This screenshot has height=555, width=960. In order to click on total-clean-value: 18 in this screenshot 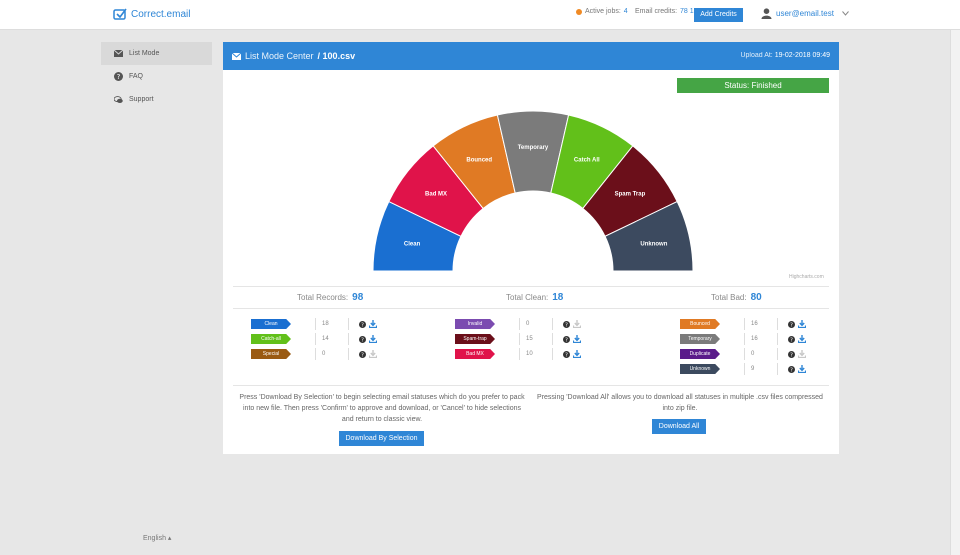, I will do `click(558, 297)`.